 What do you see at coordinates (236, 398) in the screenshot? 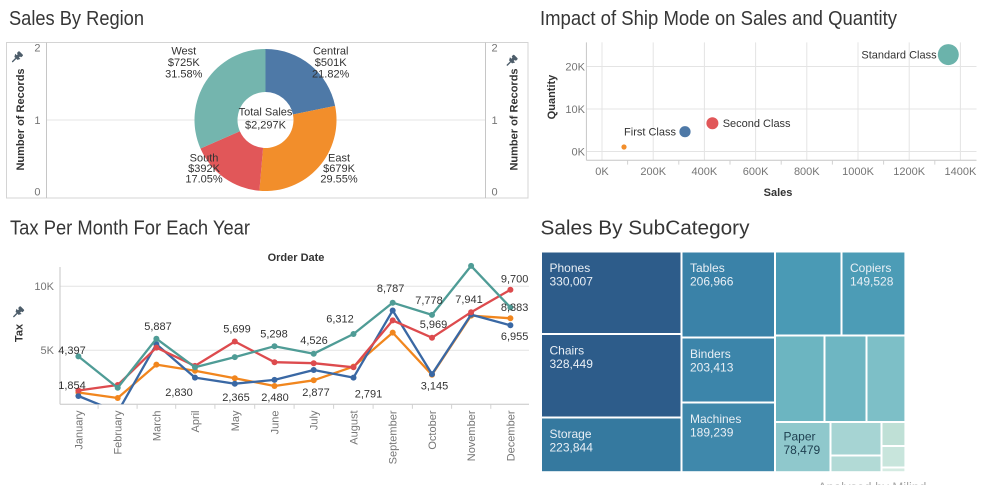
I see `svg-text: 2,365` at bounding box center [236, 398].